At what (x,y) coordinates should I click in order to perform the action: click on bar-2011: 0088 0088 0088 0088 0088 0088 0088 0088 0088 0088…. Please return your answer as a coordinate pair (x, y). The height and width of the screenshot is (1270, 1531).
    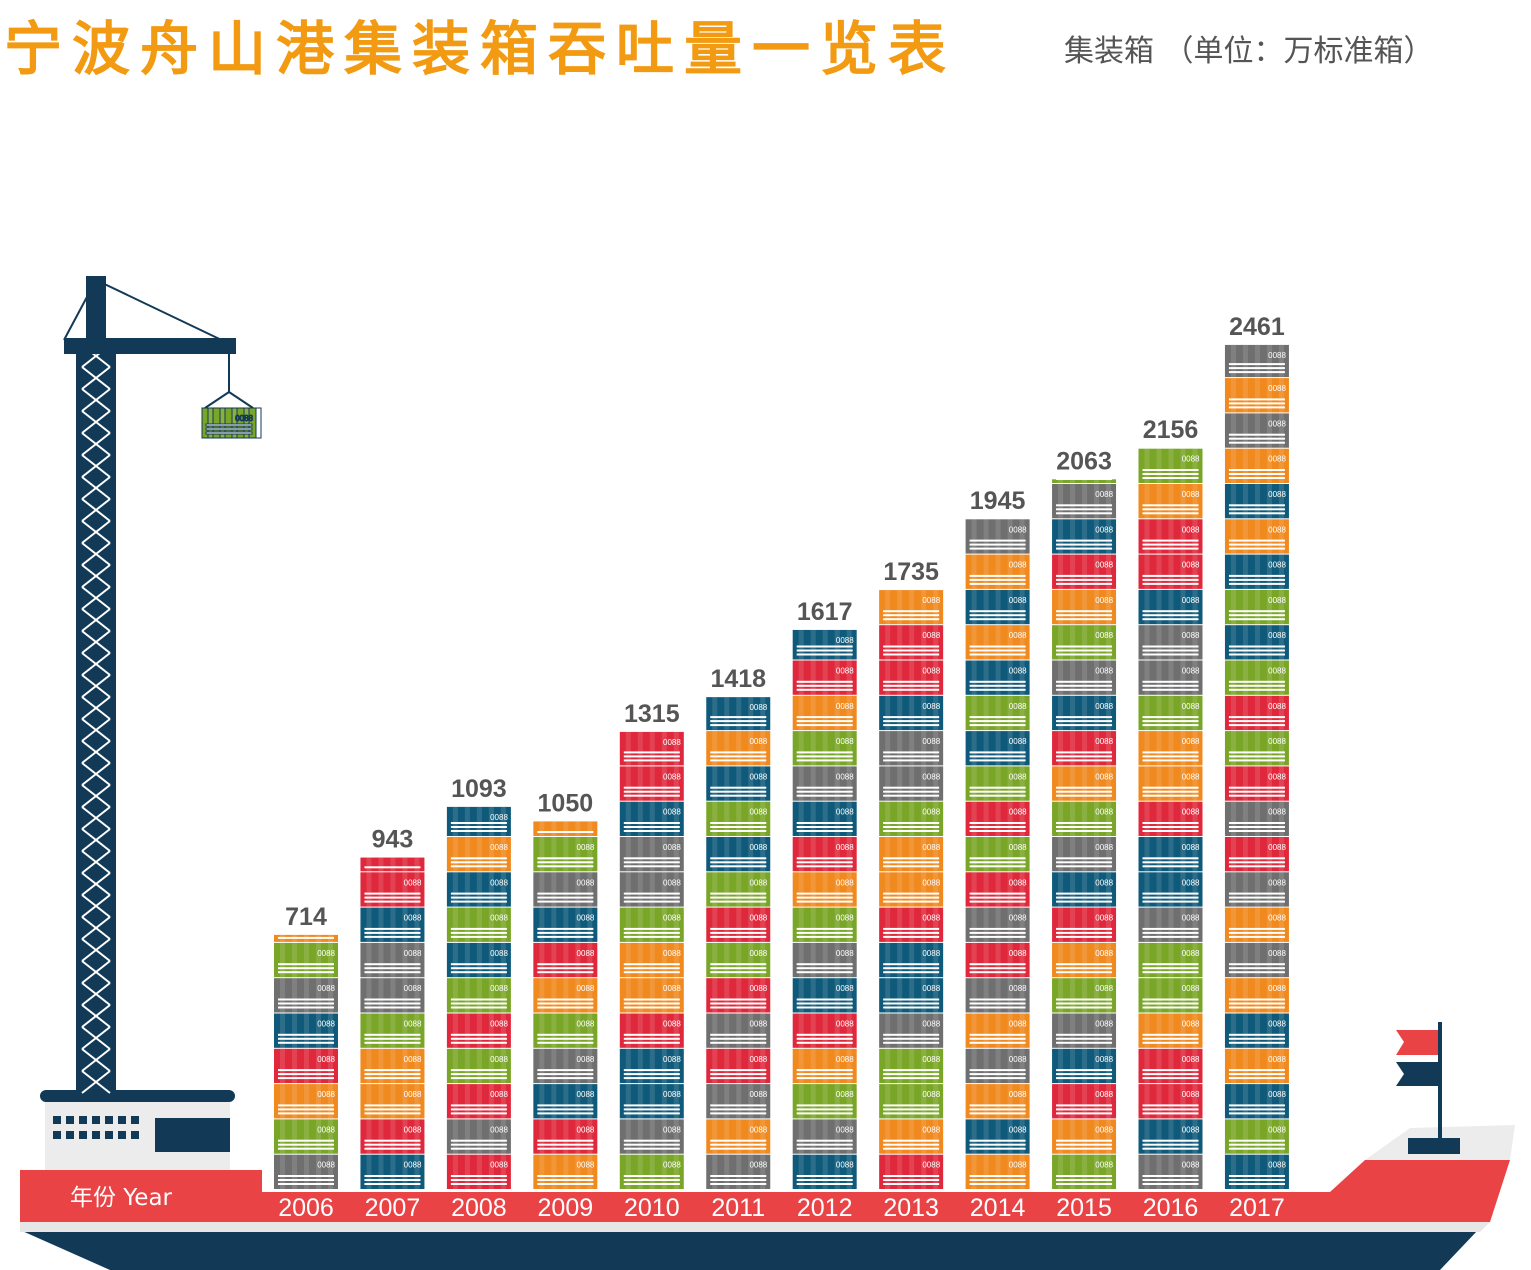
    Looking at the image, I should click on (738, 943).